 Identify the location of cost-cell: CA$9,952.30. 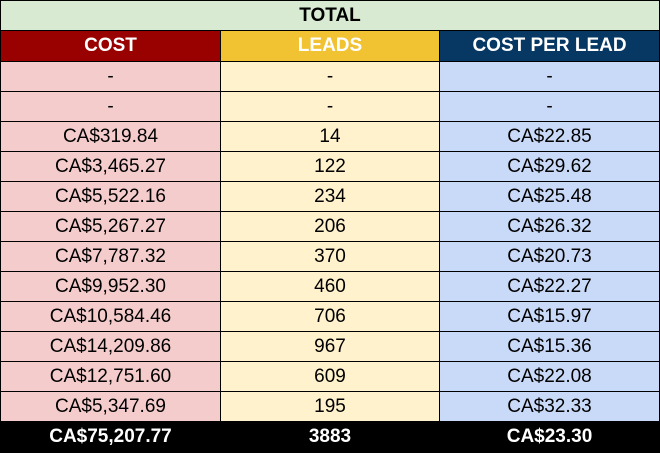
(110, 286).